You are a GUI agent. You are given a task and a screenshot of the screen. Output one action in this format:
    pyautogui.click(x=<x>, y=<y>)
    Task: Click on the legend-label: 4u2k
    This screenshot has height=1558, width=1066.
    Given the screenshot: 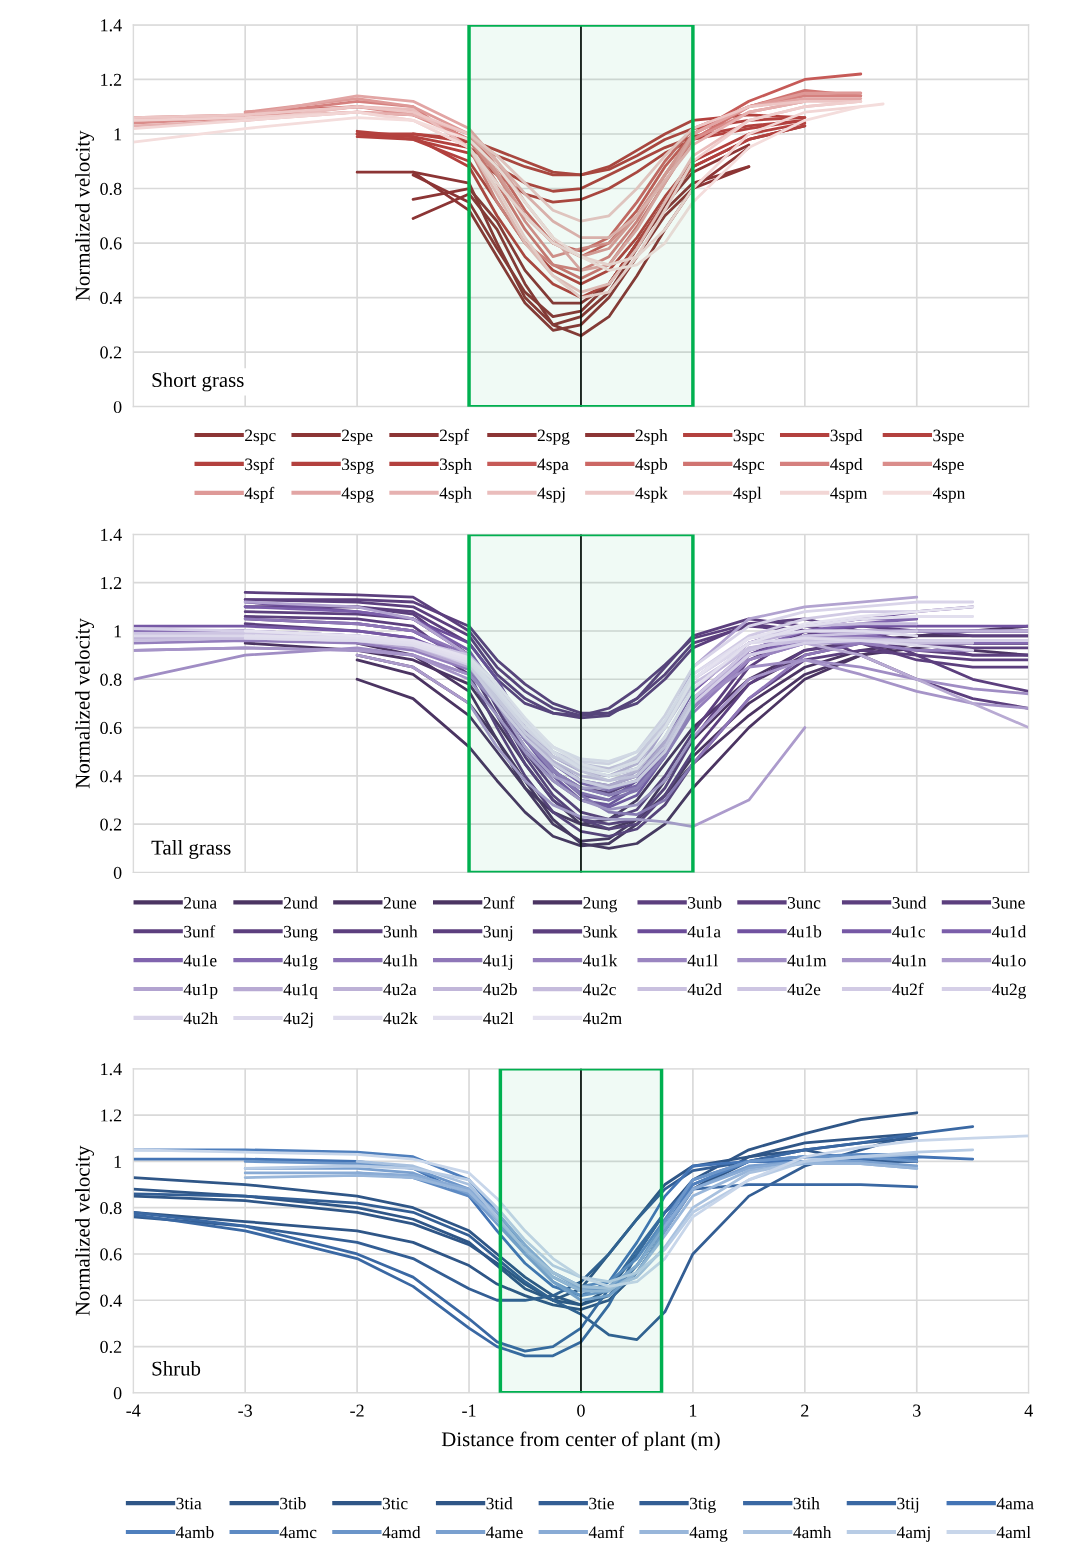 What is the action you would take?
    pyautogui.click(x=400, y=1018)
    